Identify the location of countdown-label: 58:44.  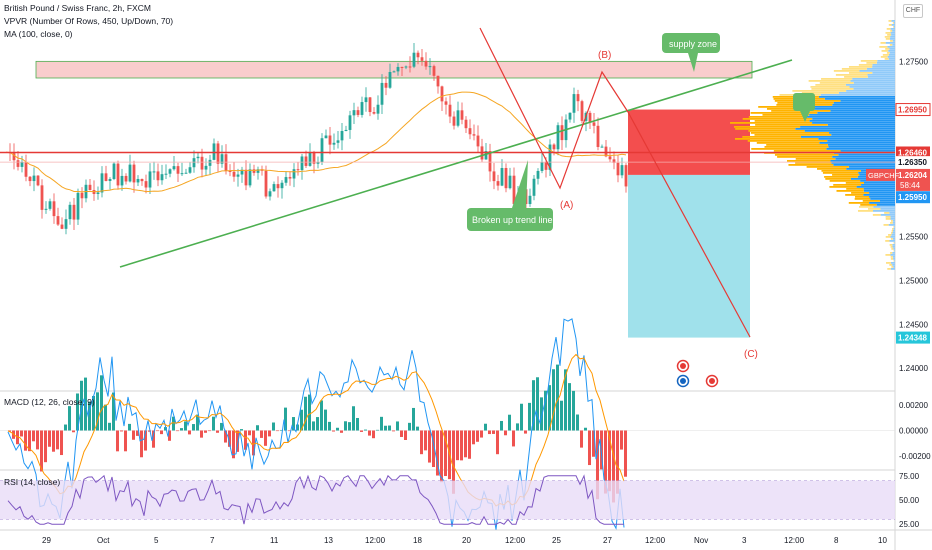
(910, 185).